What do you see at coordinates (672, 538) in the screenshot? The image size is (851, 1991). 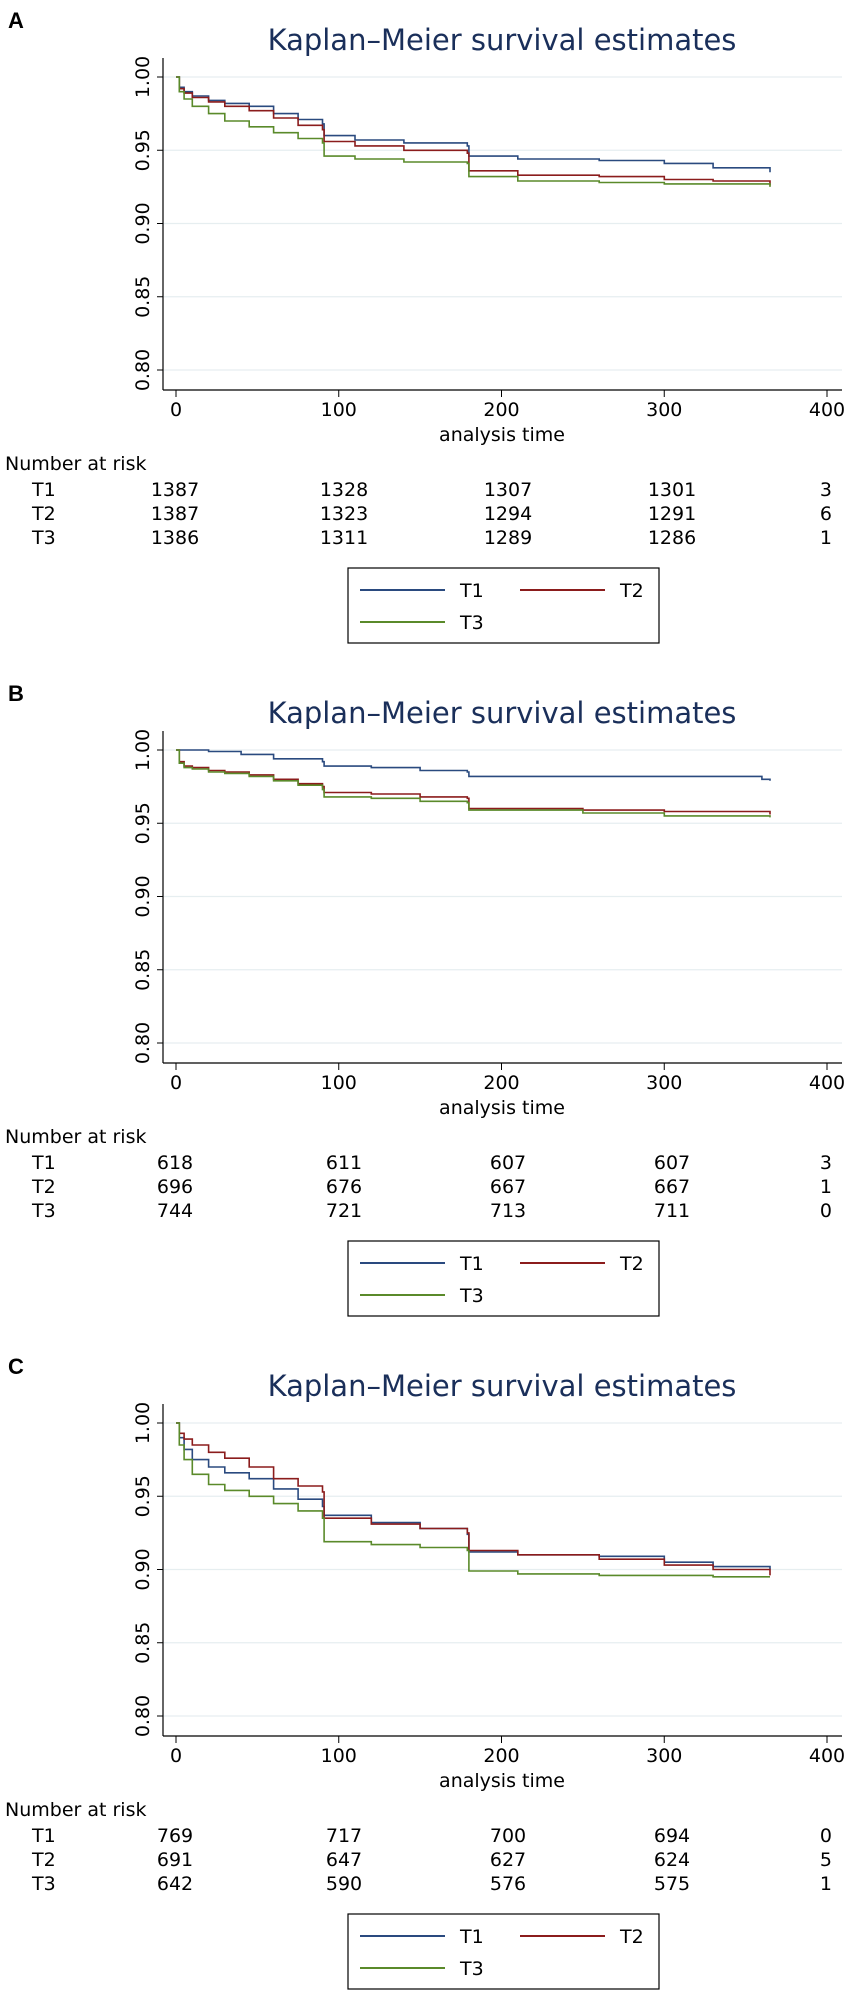 I see `risk-value: 1286` at bounding box center [672, 538].